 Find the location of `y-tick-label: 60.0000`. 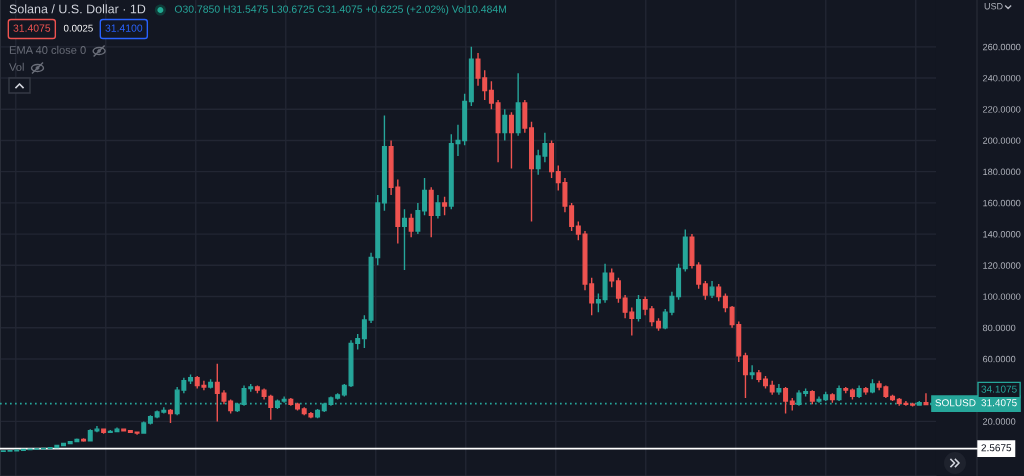

y-tick-label: 60.0000 is located at coordinates (999, 359).